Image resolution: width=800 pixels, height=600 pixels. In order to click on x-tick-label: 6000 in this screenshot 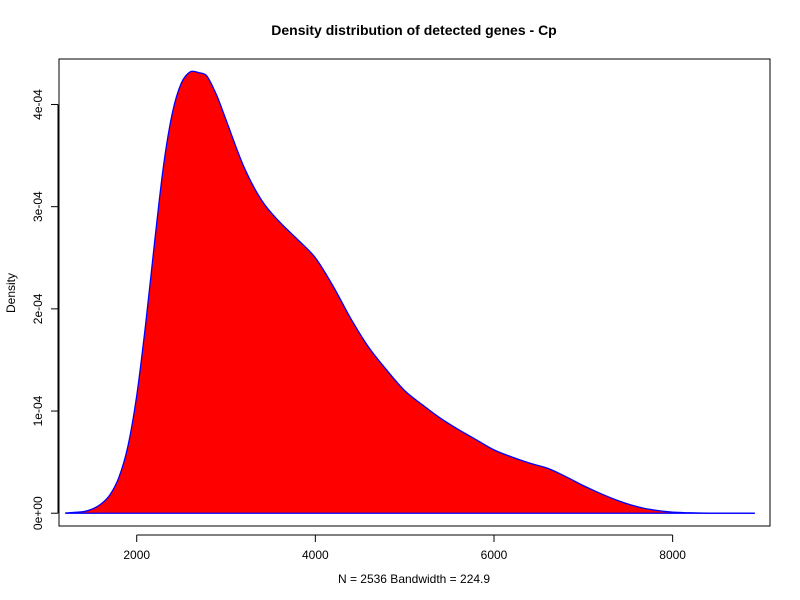, I will do `click(494, 555)`.